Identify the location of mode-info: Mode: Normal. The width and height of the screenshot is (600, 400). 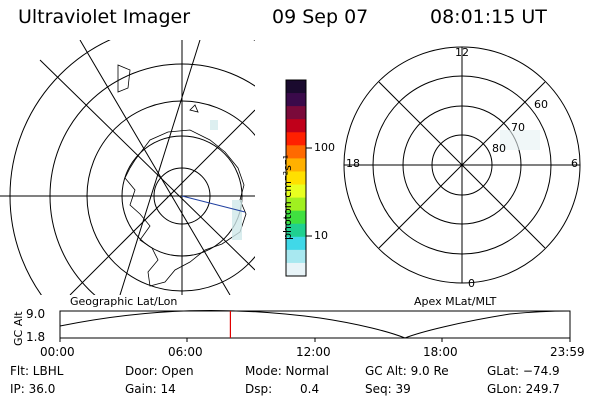
(287, 371).